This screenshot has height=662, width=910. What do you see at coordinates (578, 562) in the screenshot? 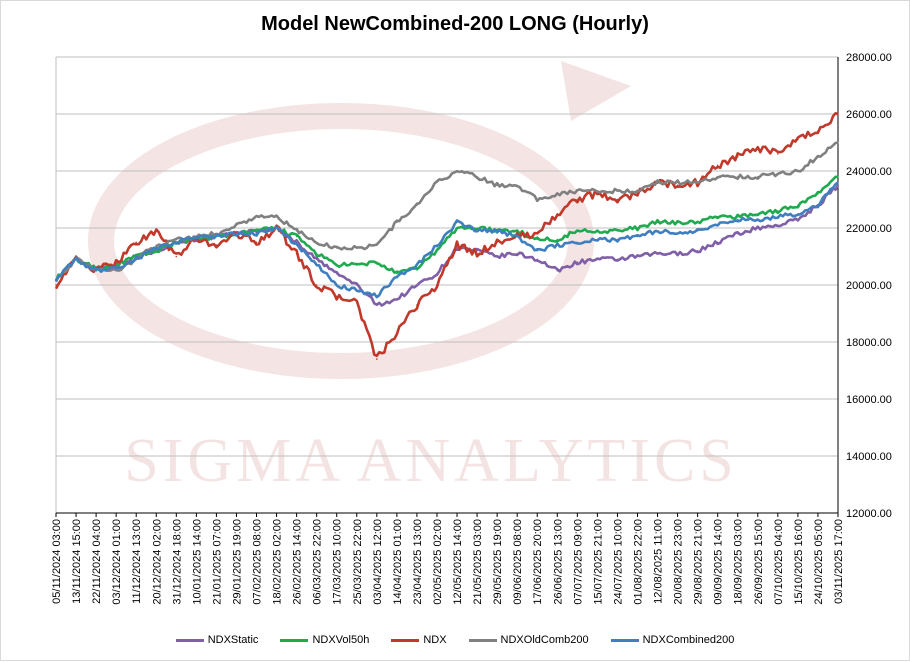
I see `x-tick-label: 07/07/2025 09:00` at bounding box center [578, 562].